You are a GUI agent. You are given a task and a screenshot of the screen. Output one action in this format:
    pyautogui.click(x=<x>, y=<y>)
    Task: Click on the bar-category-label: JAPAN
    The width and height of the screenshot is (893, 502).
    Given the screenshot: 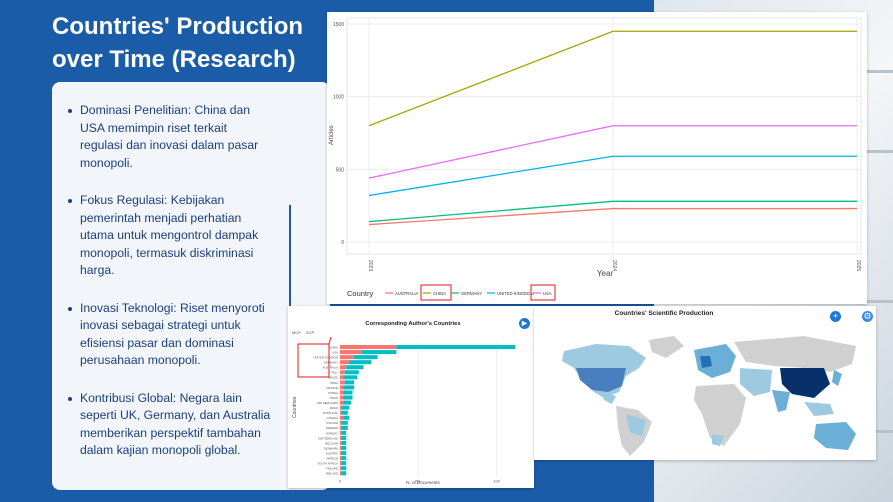 What is the action you would take?
    pyautogui.click(x=333, y=408)
    